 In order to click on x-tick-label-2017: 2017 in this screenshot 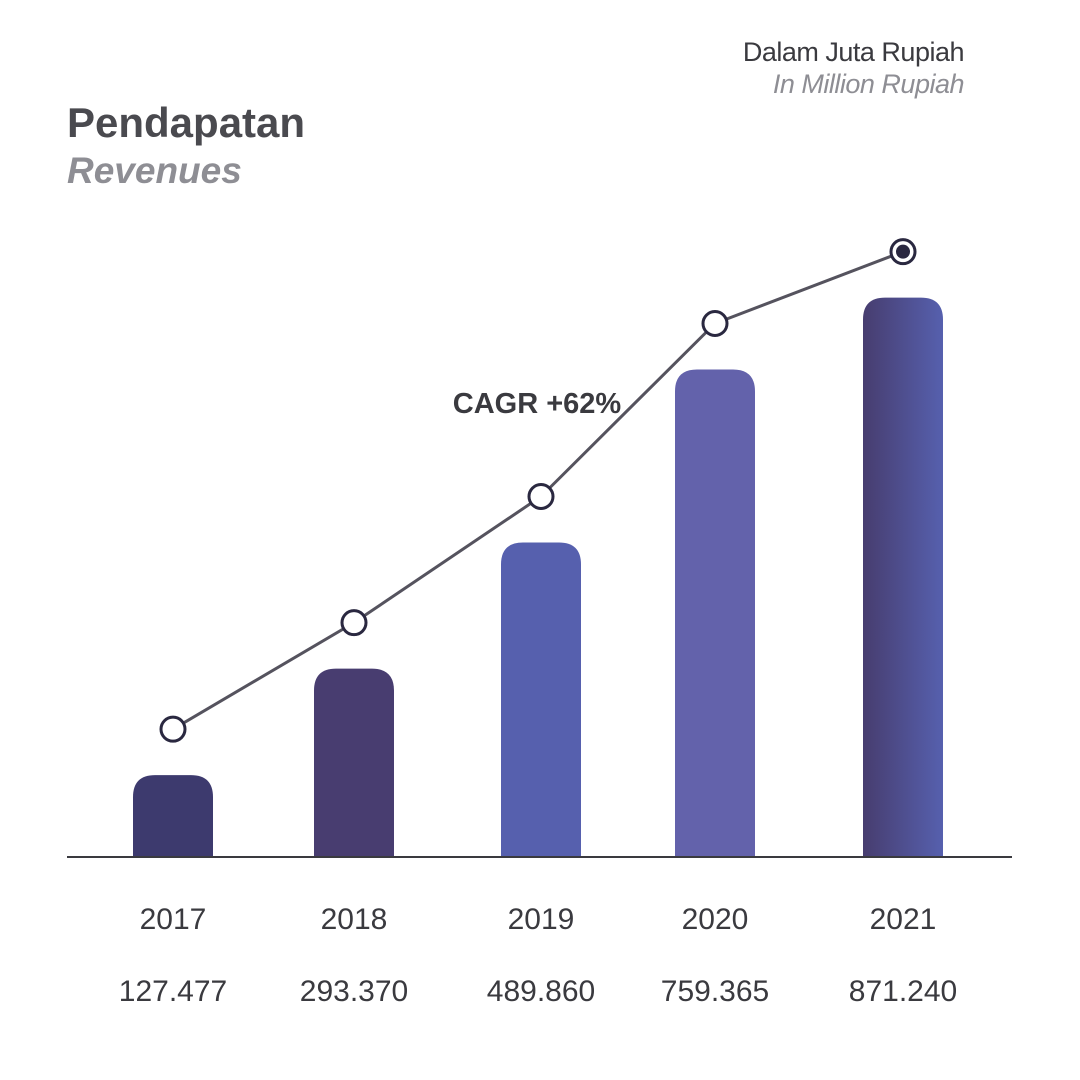, I will do `click(173, 919)`.